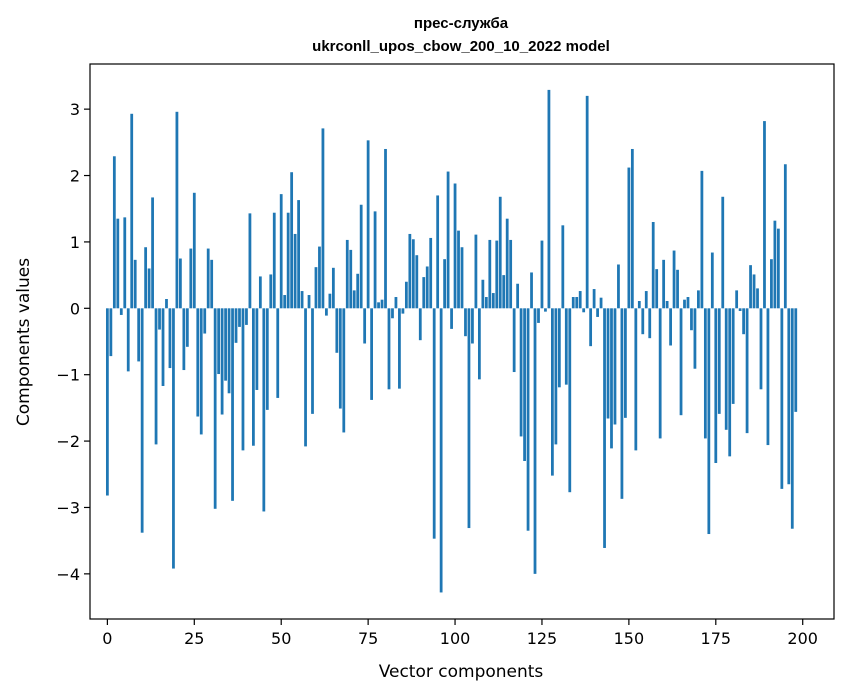  What do you see at coordinates (24, 342) in the screenshot?
I see `y-axis-label: Components values` at bounding box center [24, 342].